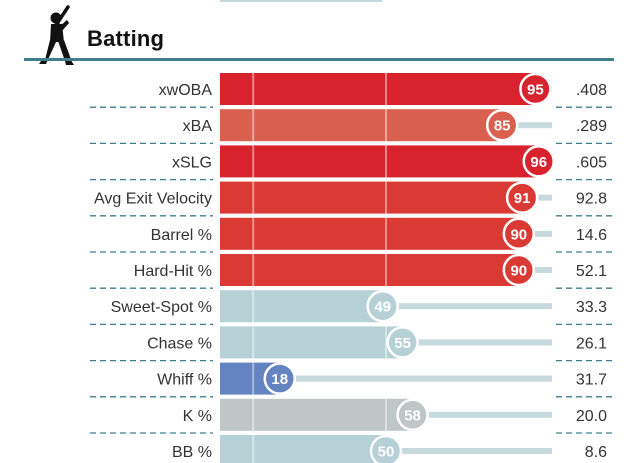 Image resolution: width=624 pixels, height=463 pixels. Describe the element at coordinates (591, 199) in the screenshot. I see `metric-value: 92.8` at that location.